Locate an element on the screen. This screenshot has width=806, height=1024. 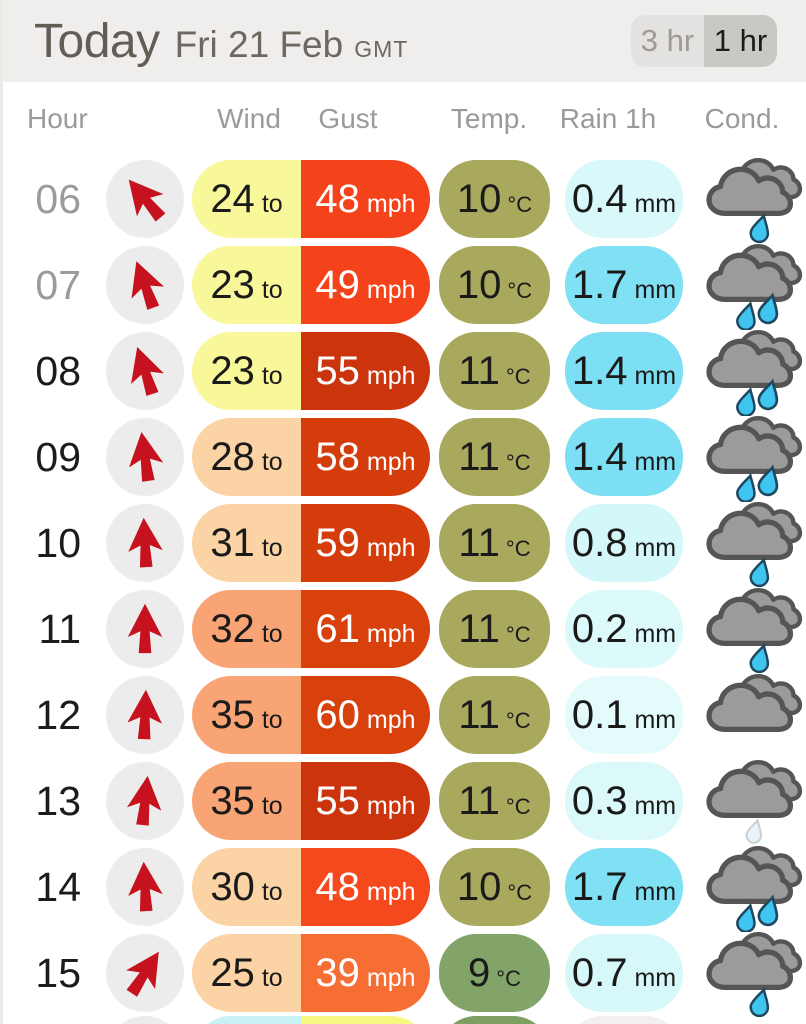
wind-gust-pill: 25 to 39 mph is located at coordinates (311, 973).